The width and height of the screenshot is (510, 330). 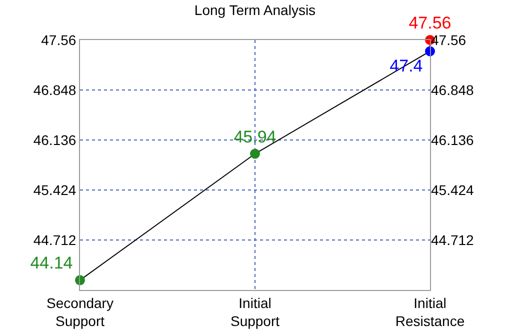 I want to click on y2-tick-label: 44.712, so click(x=452, y=240).